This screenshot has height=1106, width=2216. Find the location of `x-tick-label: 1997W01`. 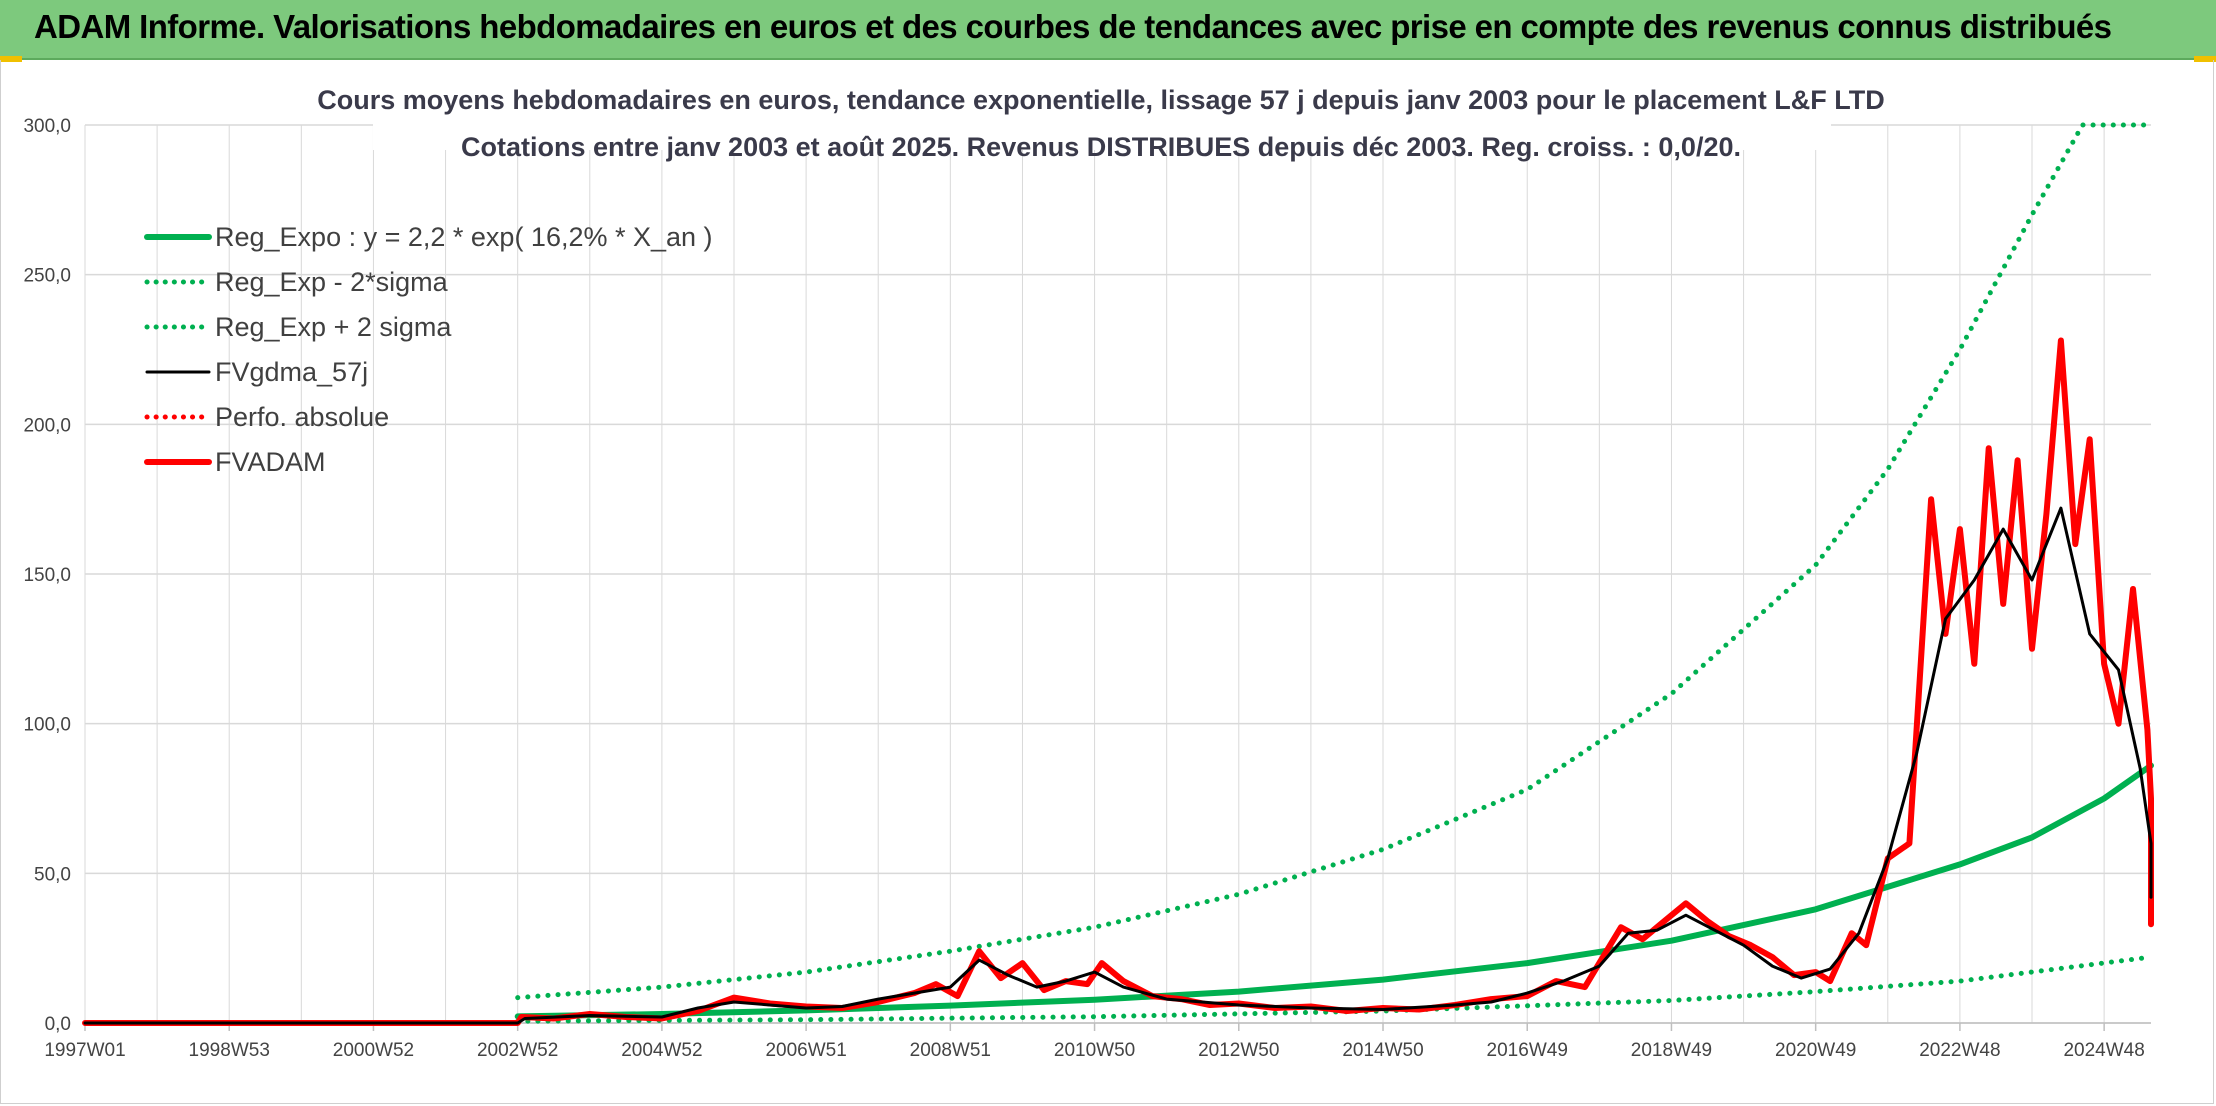

x-tick-label: 1997W01 is located at coordinates (84, 1050).